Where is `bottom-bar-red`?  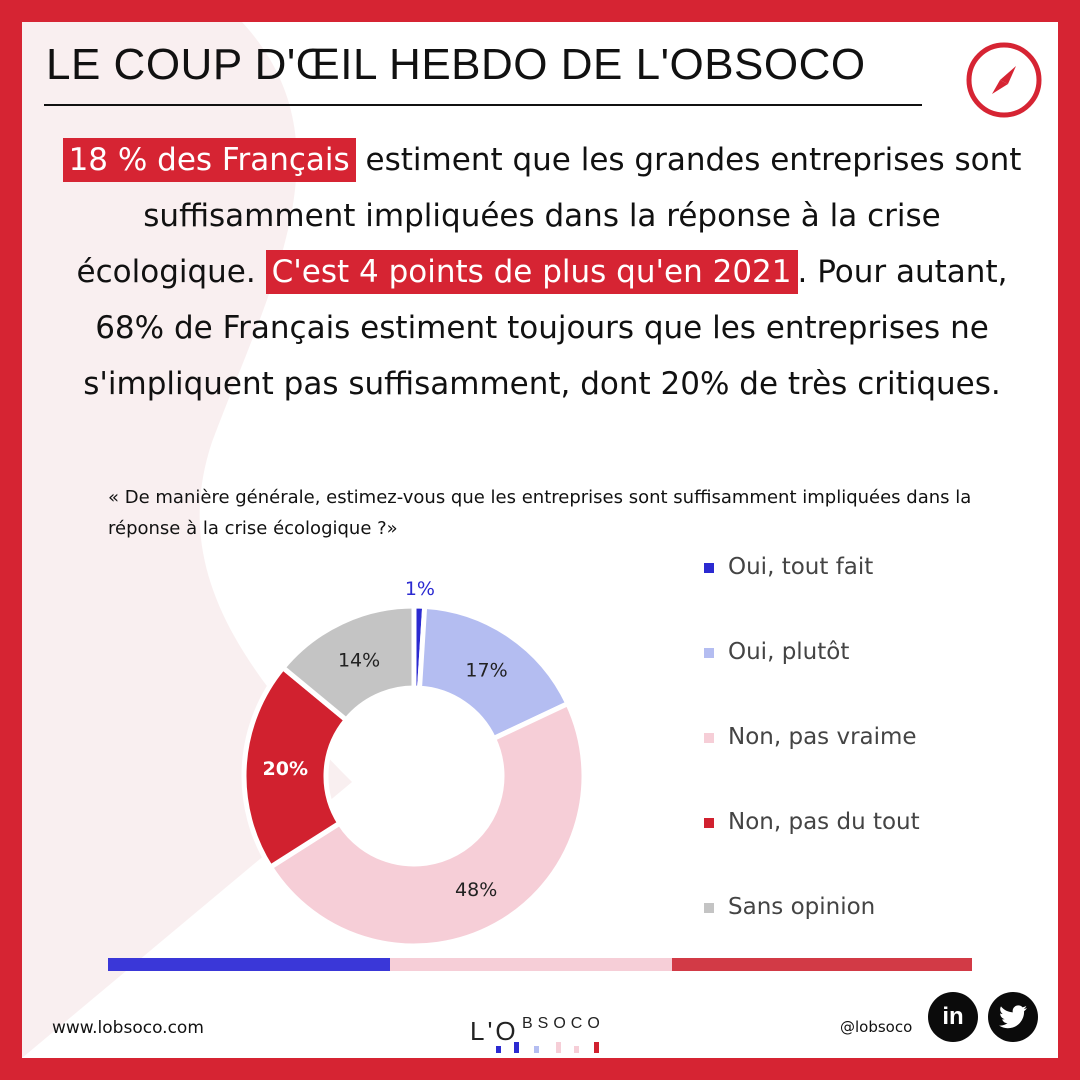 bottom-bar-red is located at coordinates (822, 964).